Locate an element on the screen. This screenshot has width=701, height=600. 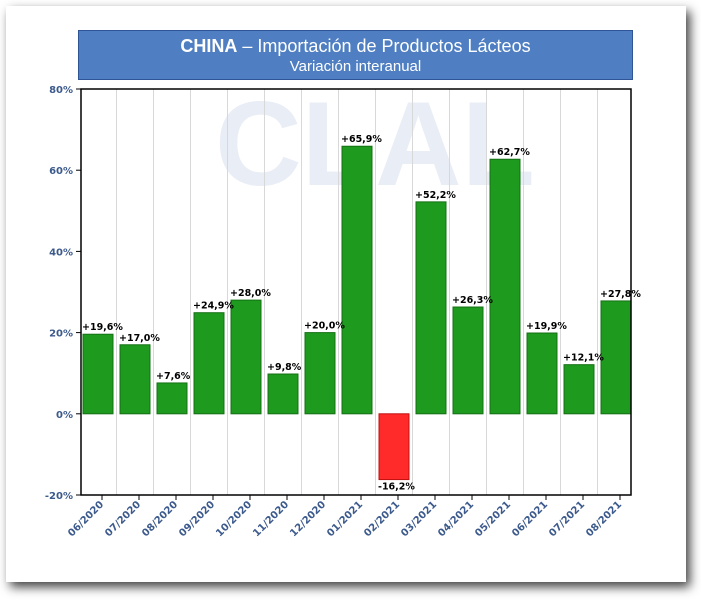
x-tick-label: 05/2021 is located at coordinates (493, 519).